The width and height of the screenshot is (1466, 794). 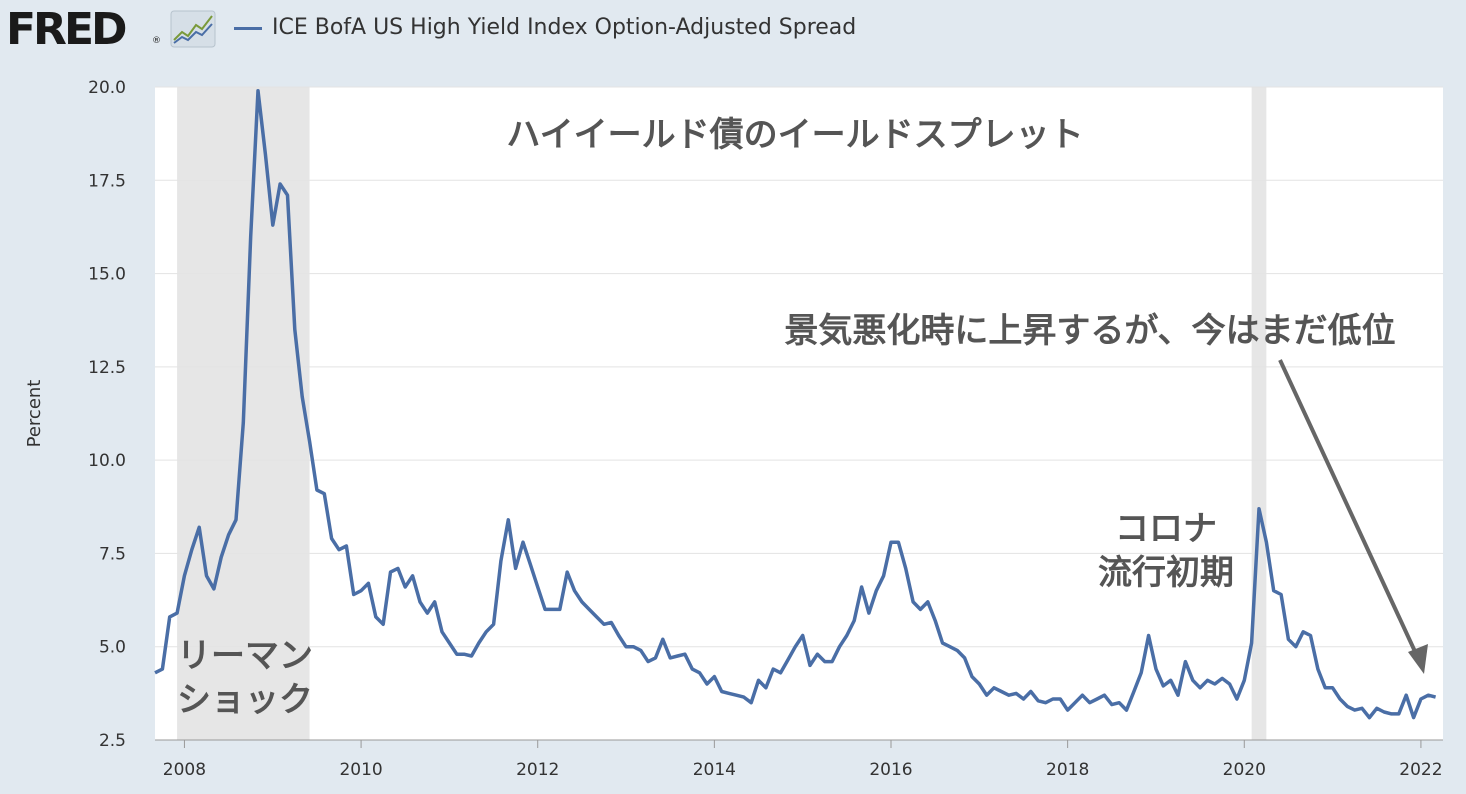 I want to click on x-tick-label: 2018, so click(x=1067, y=770).